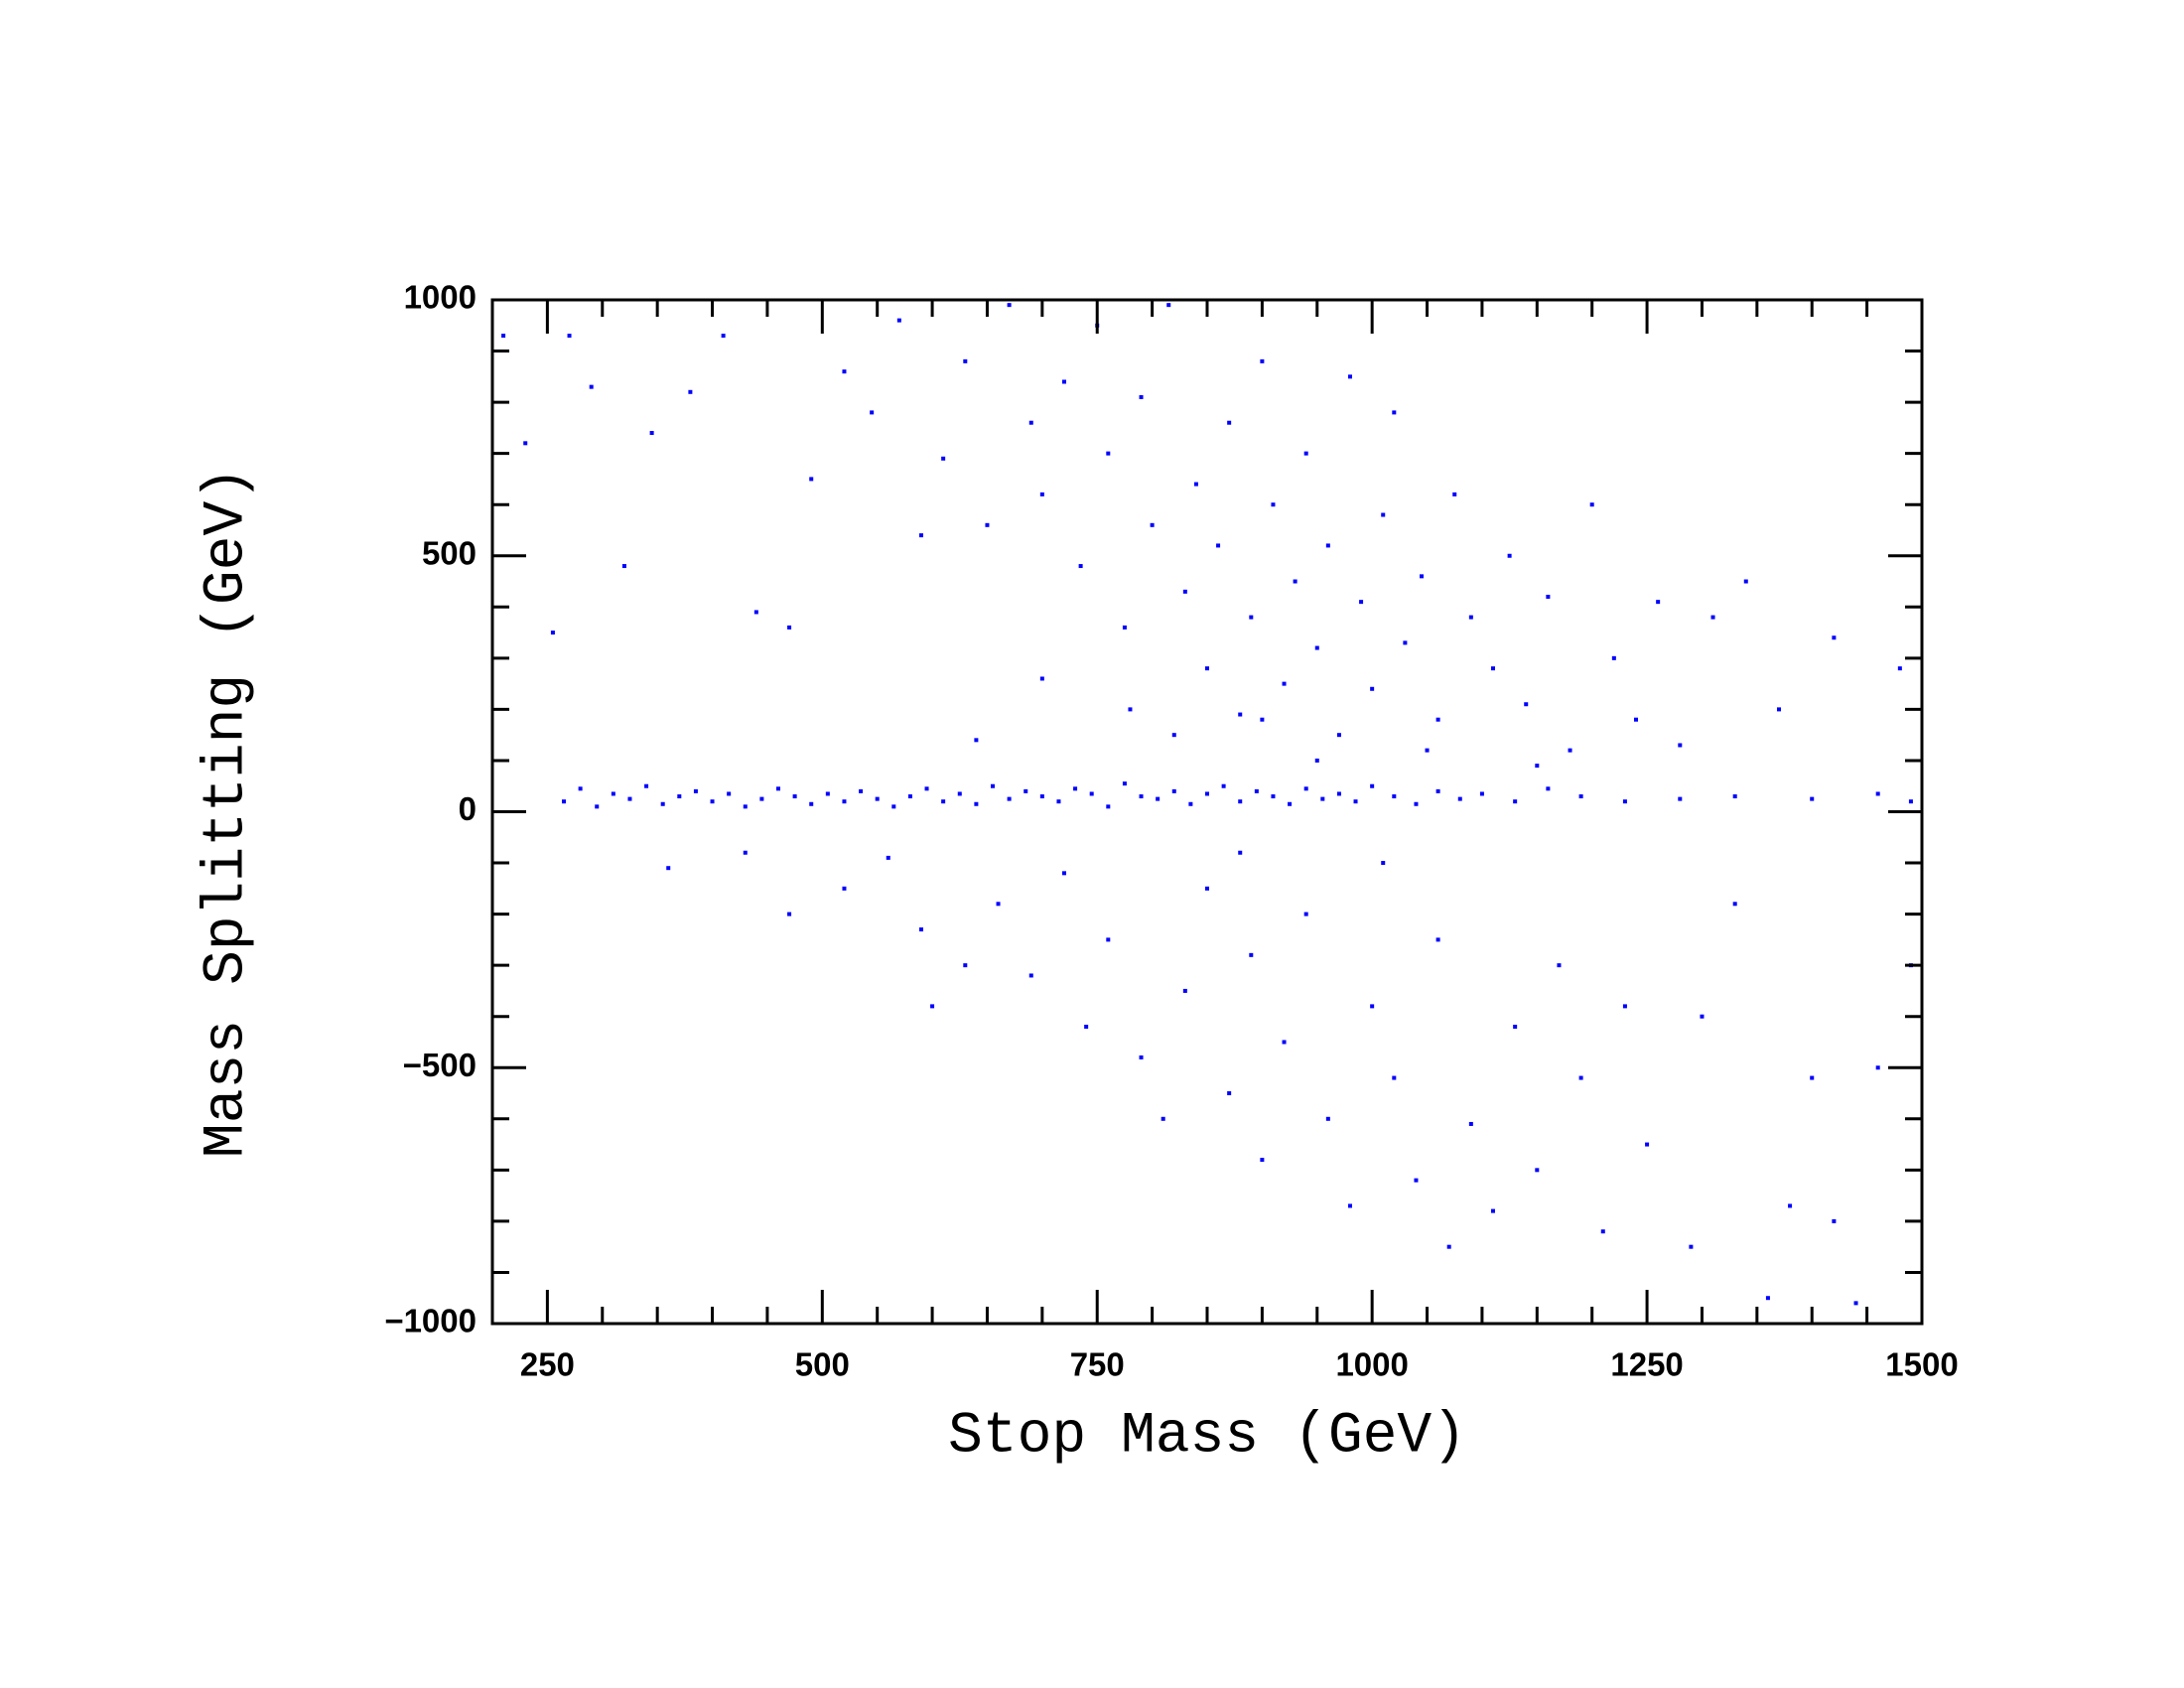  Describe the element at coordinates (1097, 1364) in the screenshot. I see `x-tick-label: 750` at that location.